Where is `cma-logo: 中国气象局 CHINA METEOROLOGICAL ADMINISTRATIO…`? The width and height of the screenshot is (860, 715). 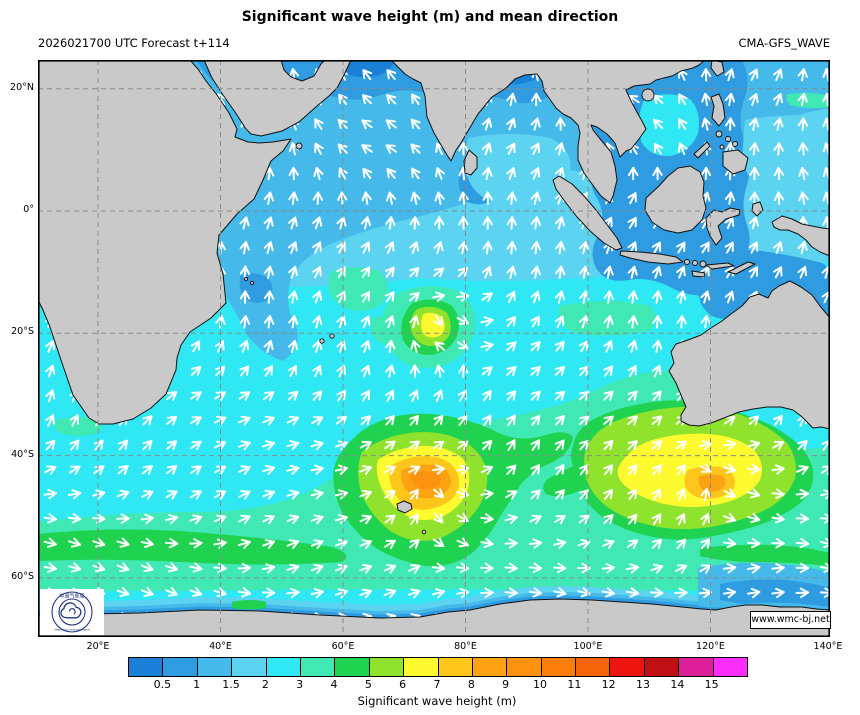 cma-logo: 中国气象局 CHINA METEOROLOGICAL ADMINISTRATIO… is located at coordinates (72, 612).